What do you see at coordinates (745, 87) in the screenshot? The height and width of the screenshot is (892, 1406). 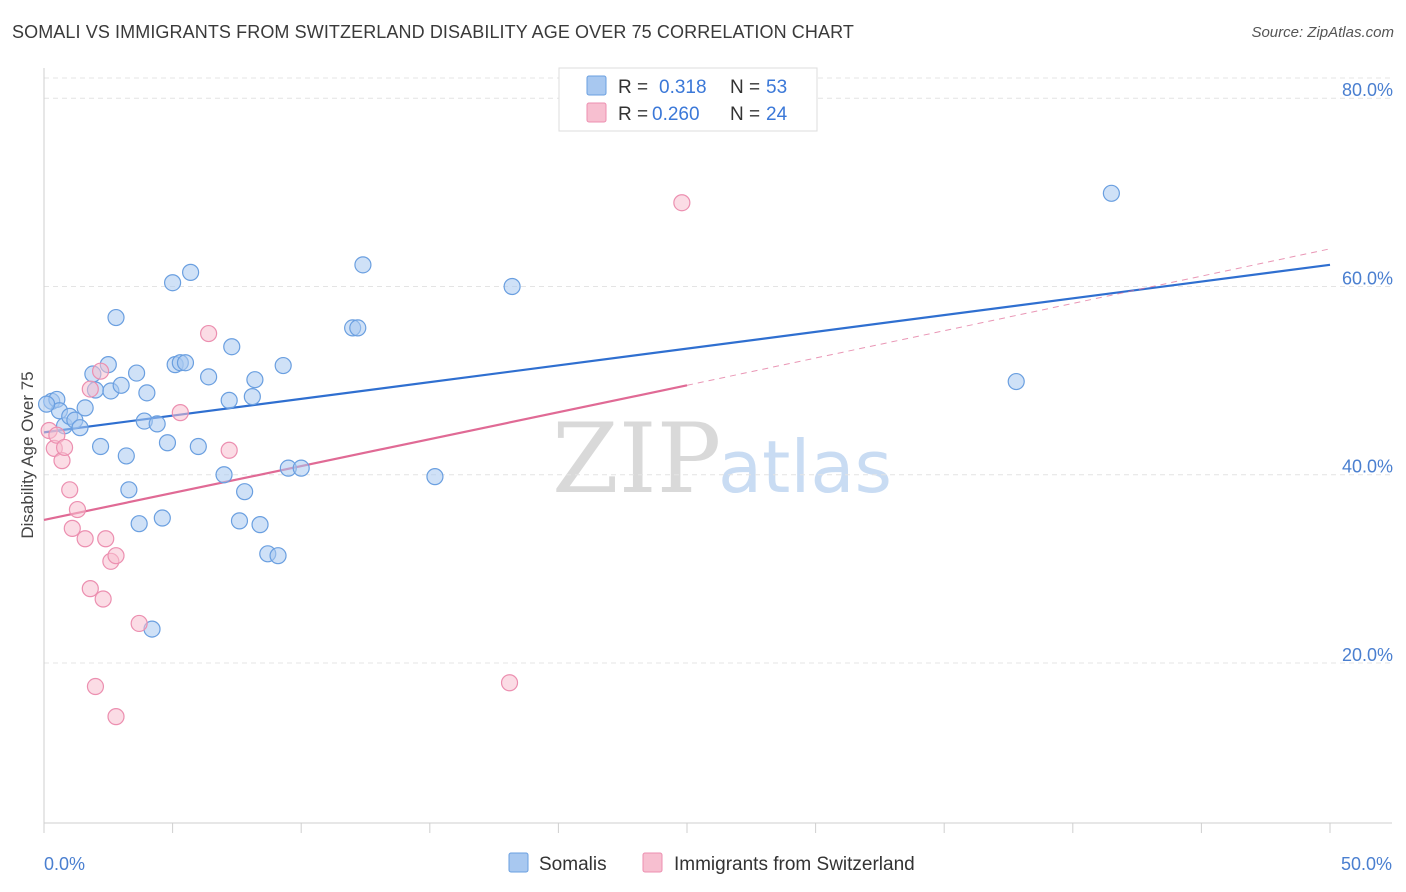 I see `legend-n-label-somalis: N =` at bounding box center [745, 87].